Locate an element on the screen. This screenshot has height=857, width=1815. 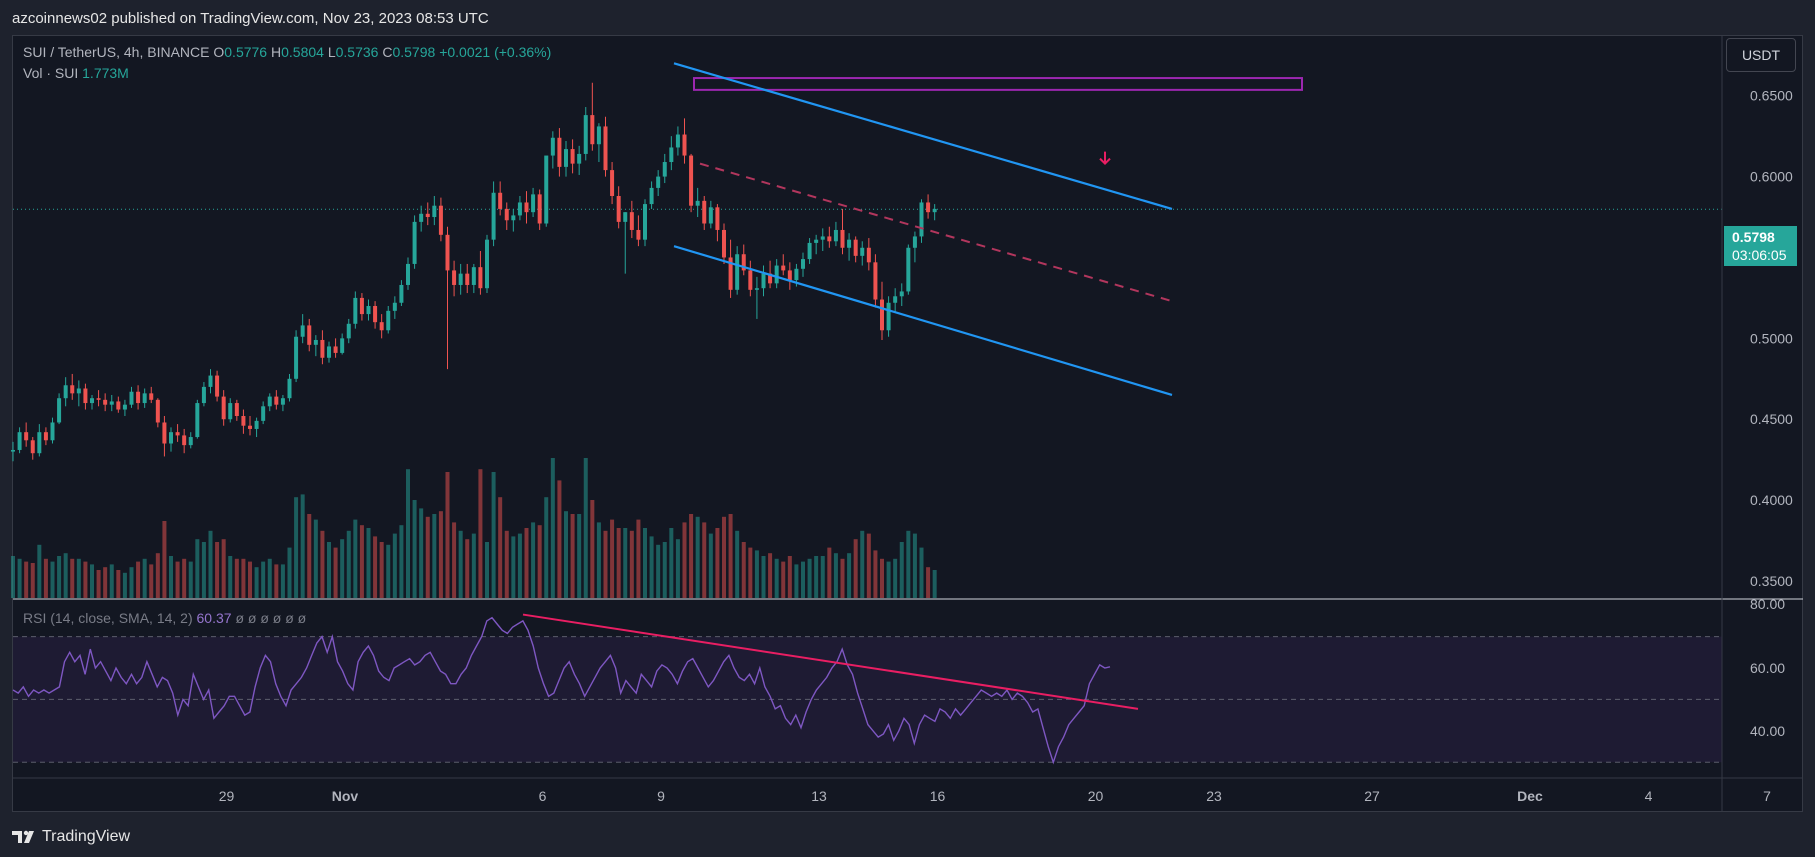
time-tick-label: 29 is located at coordinates (227, 796).